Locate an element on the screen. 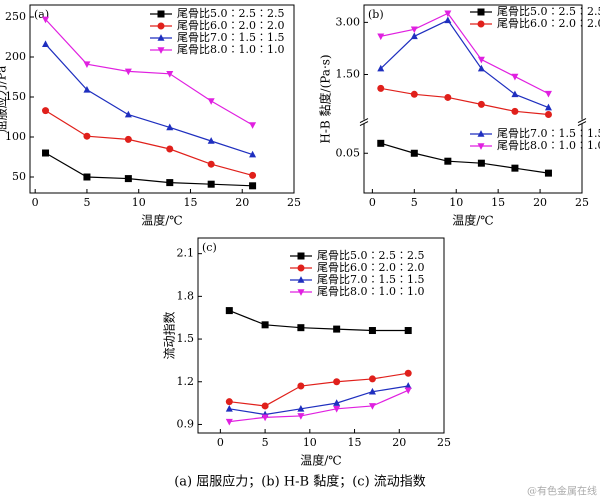  y-tick-label: 150 is located at coordinates (15, 96).